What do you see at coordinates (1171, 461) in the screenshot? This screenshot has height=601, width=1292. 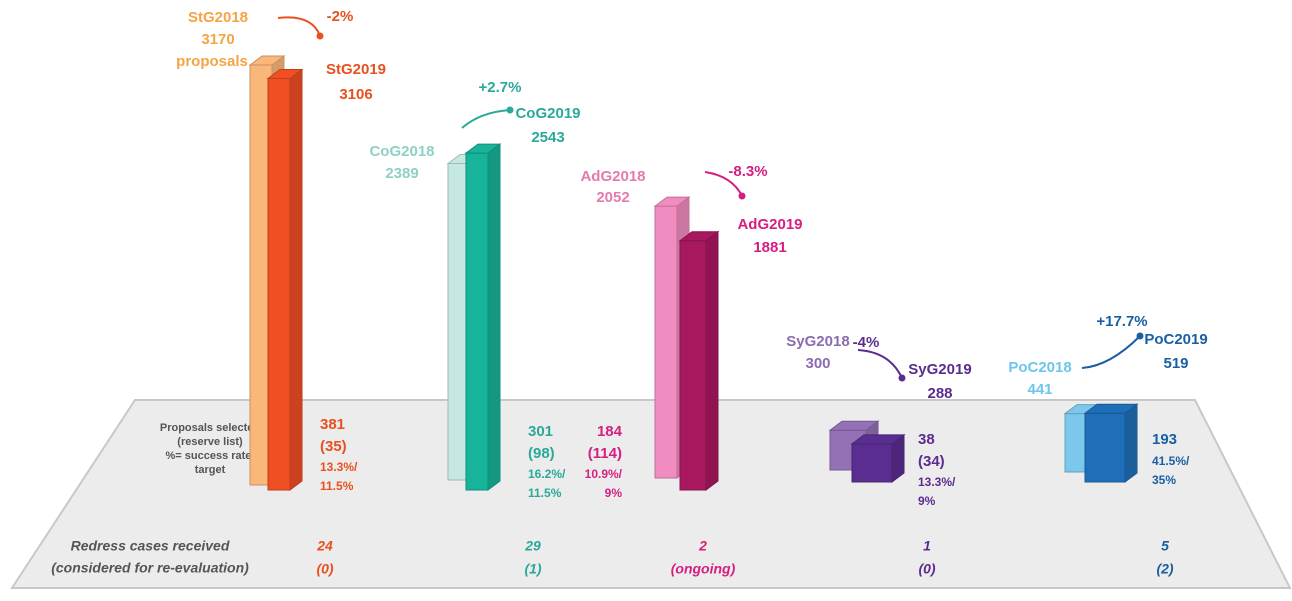 I see `rate: 41.5%/` at bounding box center [1171, 461].